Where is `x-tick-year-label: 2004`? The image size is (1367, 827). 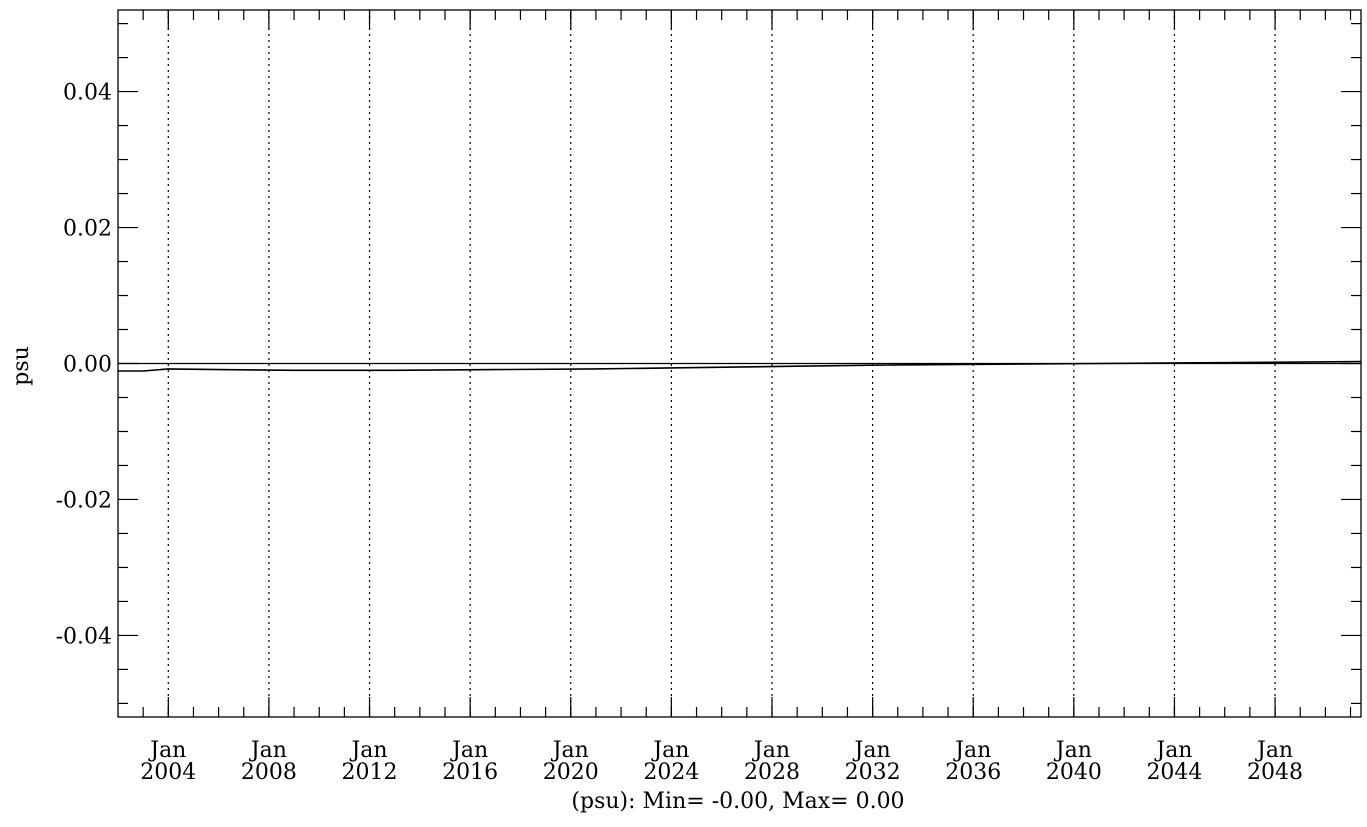 x-tick-year-label: 2004 is located at coordinates (168, 772).